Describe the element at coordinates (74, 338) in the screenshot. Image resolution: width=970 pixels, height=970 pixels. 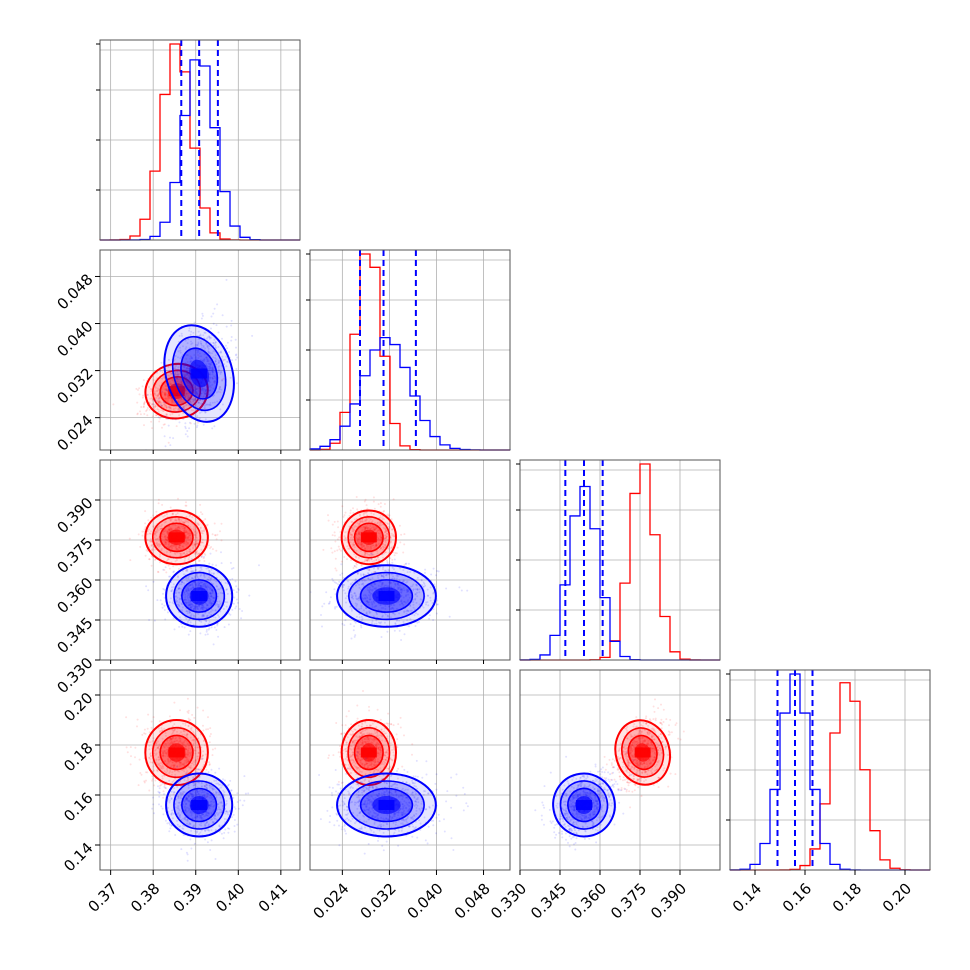
I see `y-tick-label: 0.040` at that location.